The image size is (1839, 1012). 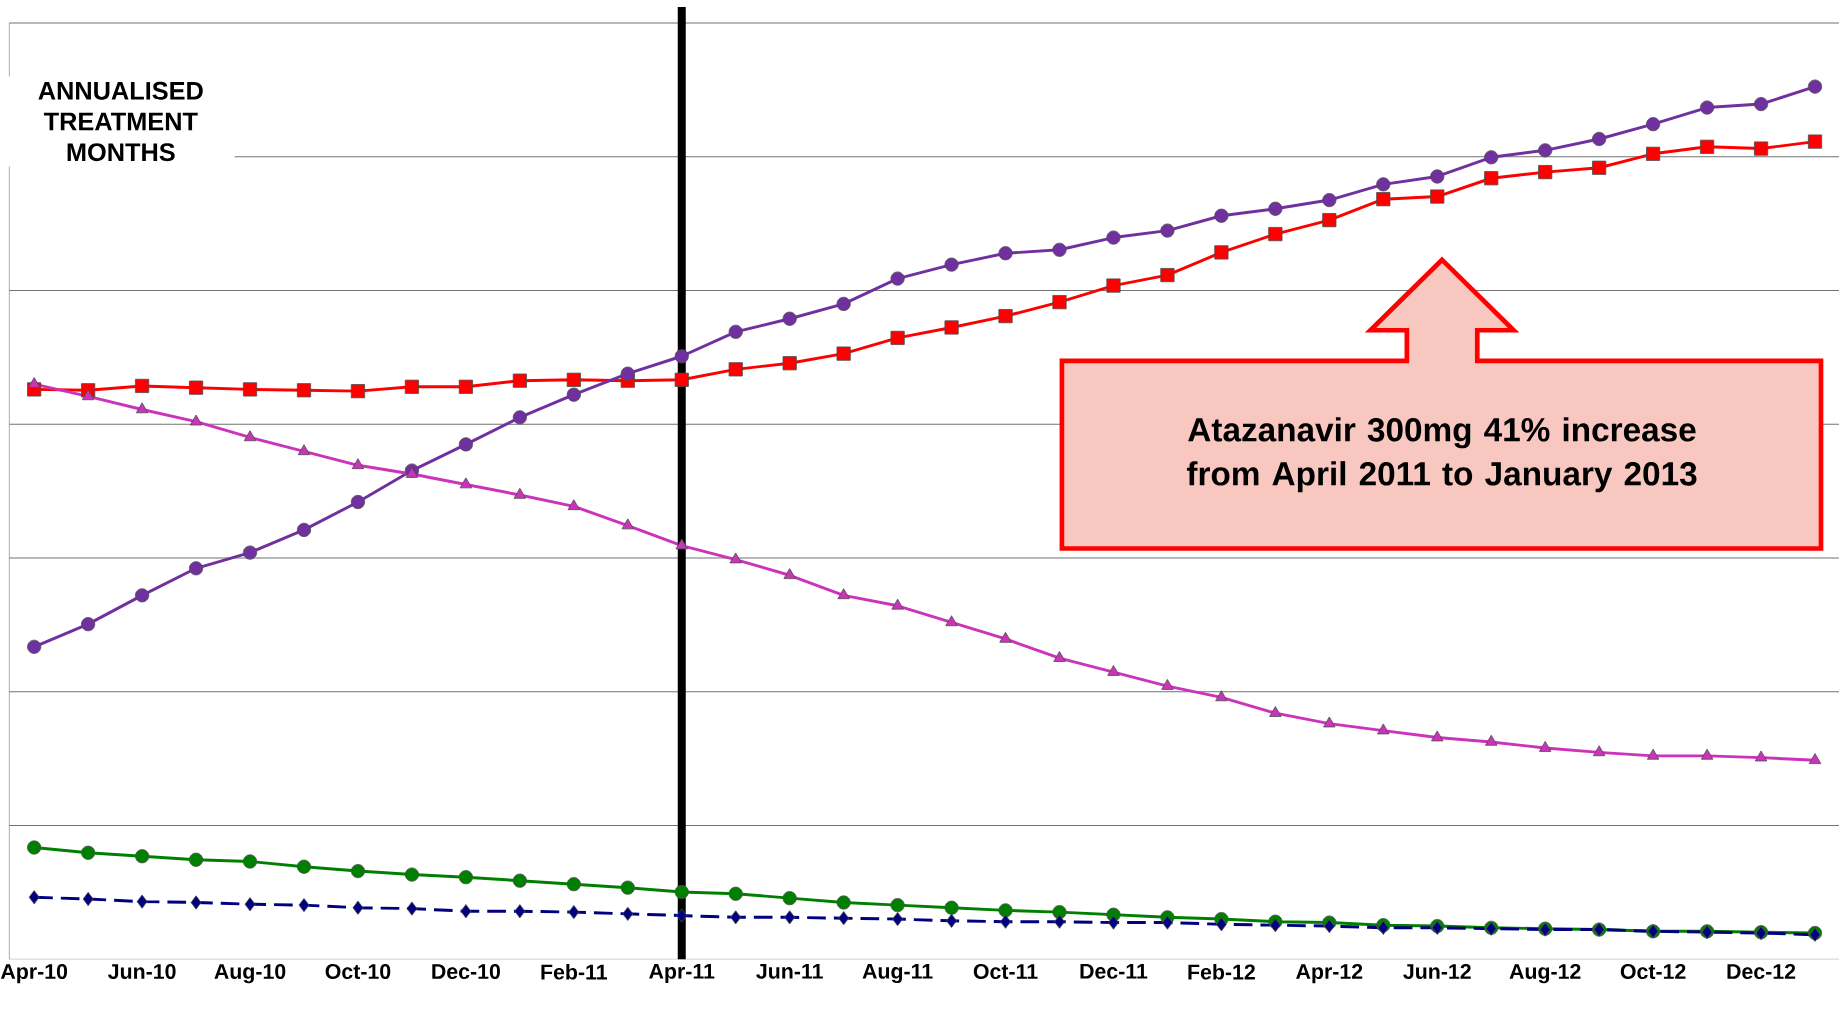 I want to click on x-tick-label: Jun-10, so click(x=142, y=971).